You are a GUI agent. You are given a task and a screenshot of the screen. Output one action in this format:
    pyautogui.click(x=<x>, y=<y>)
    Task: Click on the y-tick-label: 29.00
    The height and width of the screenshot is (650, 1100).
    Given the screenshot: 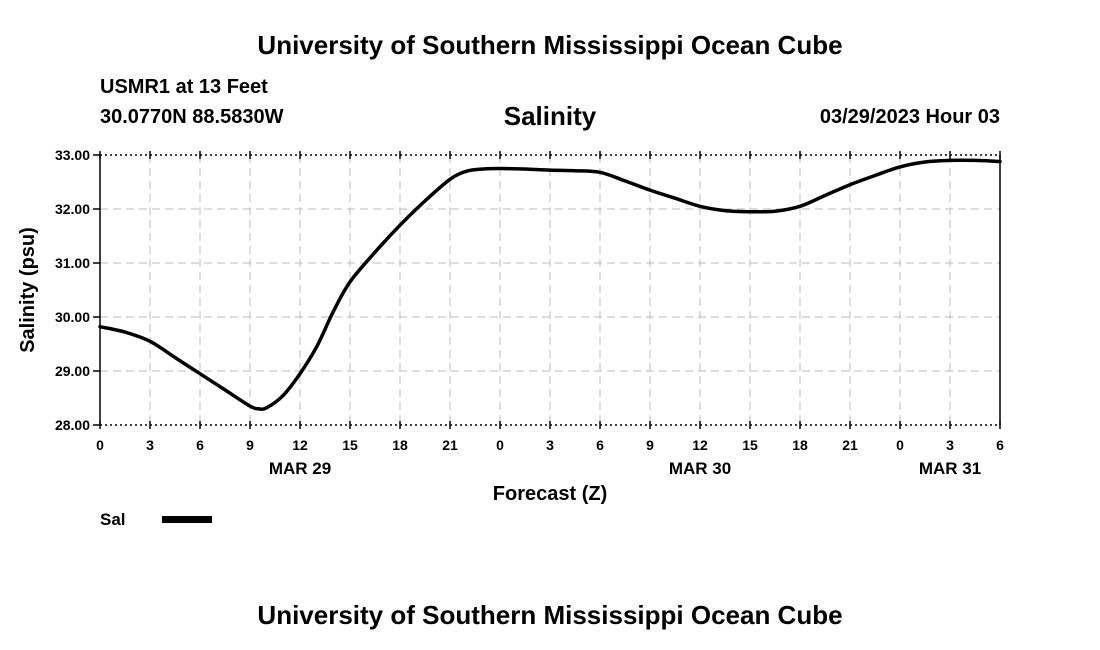 What is the action you would take?
    pyautogui.click(x=72, y=371)
    